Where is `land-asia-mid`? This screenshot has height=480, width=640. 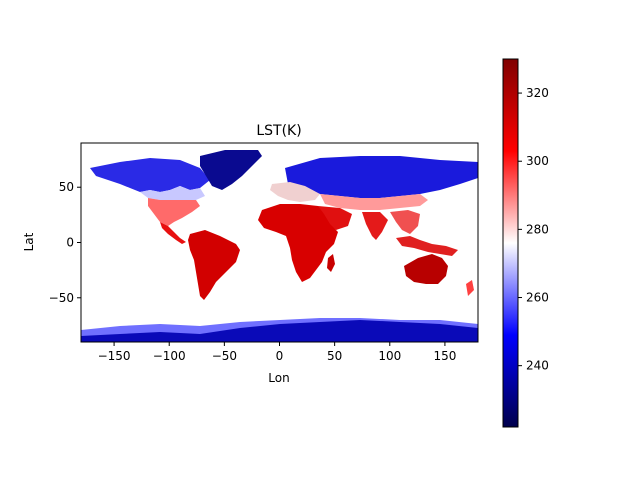 land-asia-mid is located at coordinates (374, 202).